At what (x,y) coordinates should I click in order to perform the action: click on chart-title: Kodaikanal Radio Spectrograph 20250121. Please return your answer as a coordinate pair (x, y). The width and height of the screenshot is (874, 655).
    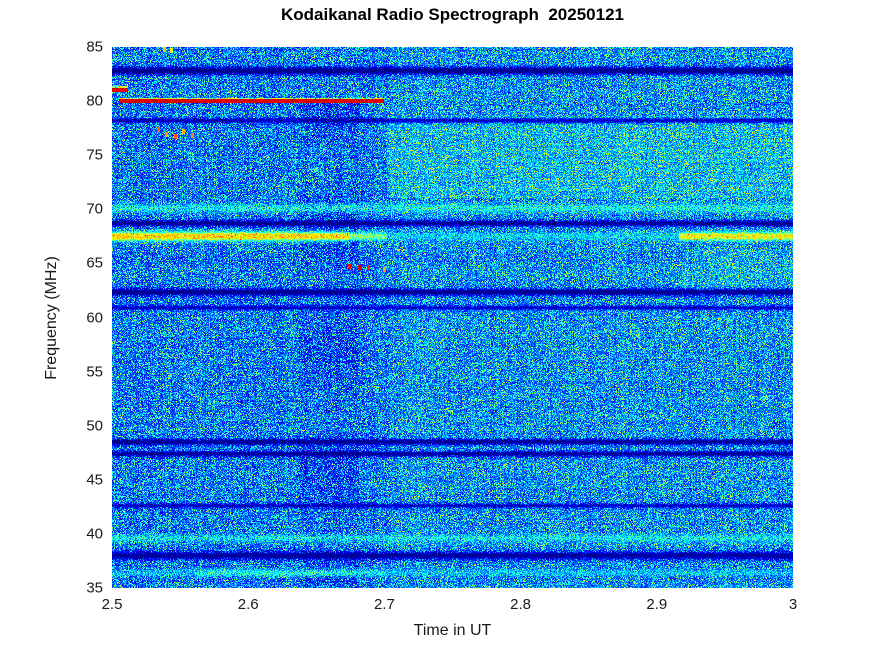
    Looking at the image, I should click on (452, 14).